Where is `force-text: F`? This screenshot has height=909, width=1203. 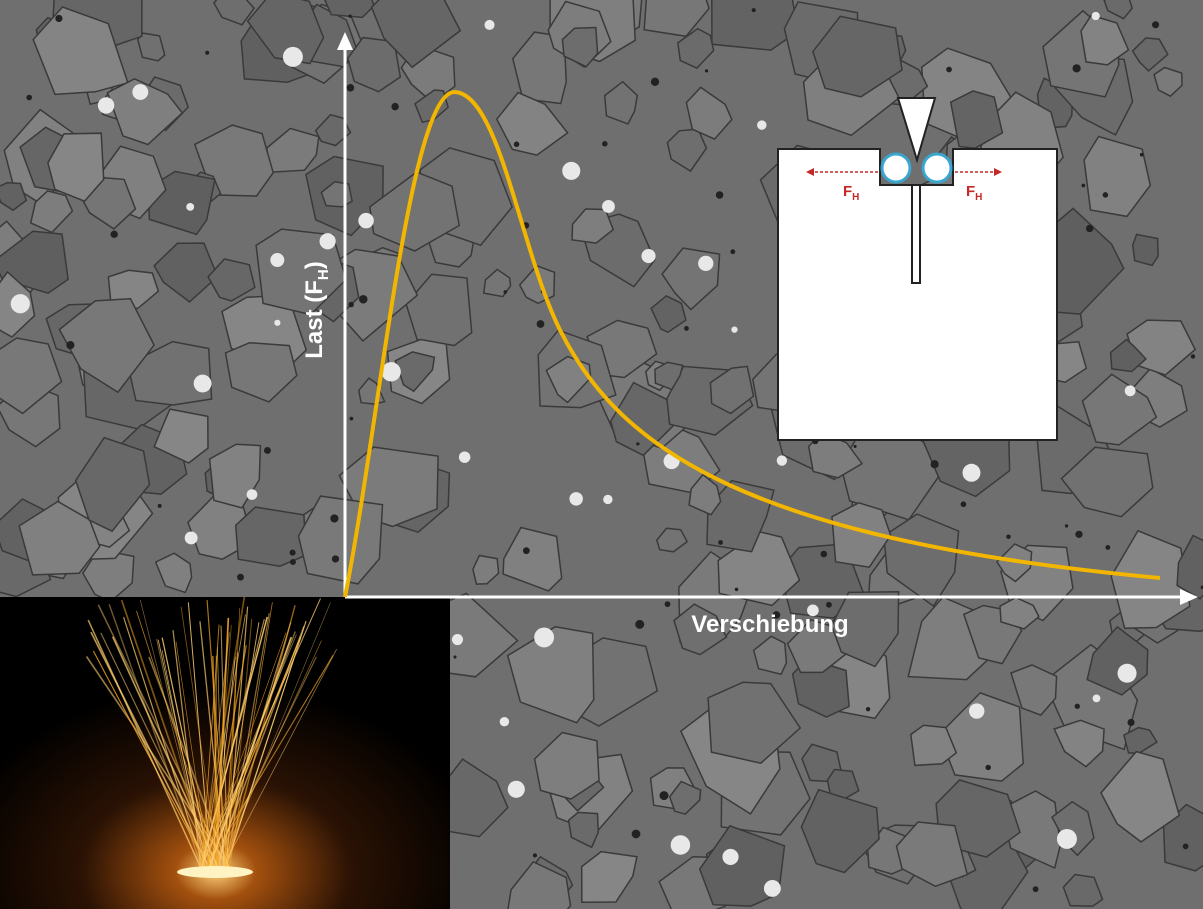
force-text: F is located at coordinates (970, 191).